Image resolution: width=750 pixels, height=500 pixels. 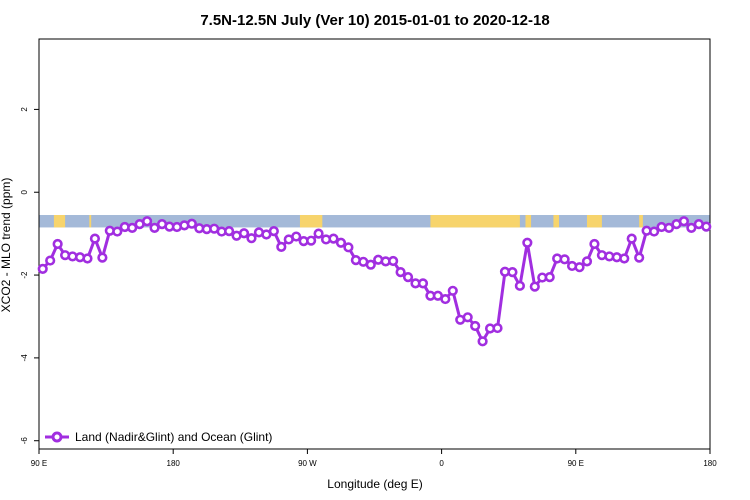 What do you see at coordinates (374, 458) in the screenshot?
I see `x-axis: 90 E 180 90 W 0 90 E 180` at bounding box center [374, 458].